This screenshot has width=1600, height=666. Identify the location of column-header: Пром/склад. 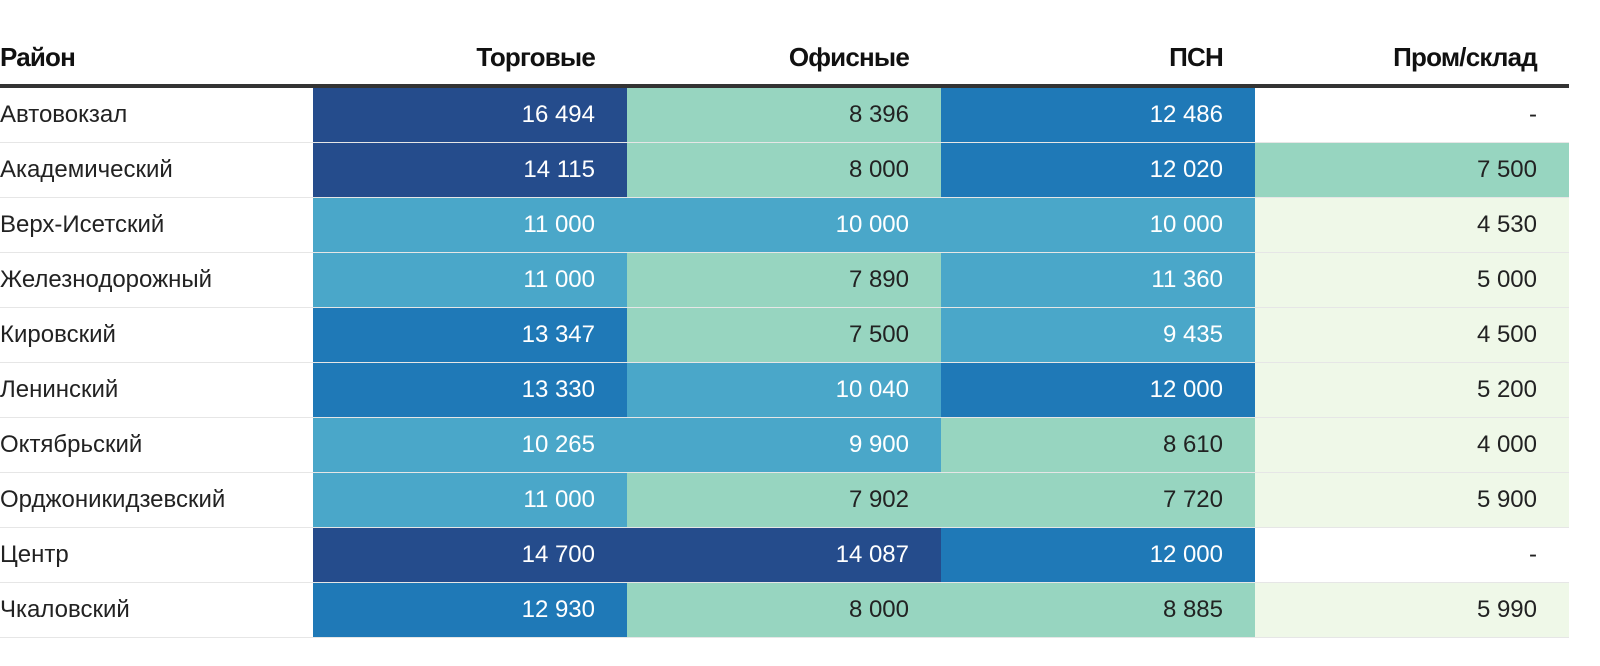
(1412, 59).